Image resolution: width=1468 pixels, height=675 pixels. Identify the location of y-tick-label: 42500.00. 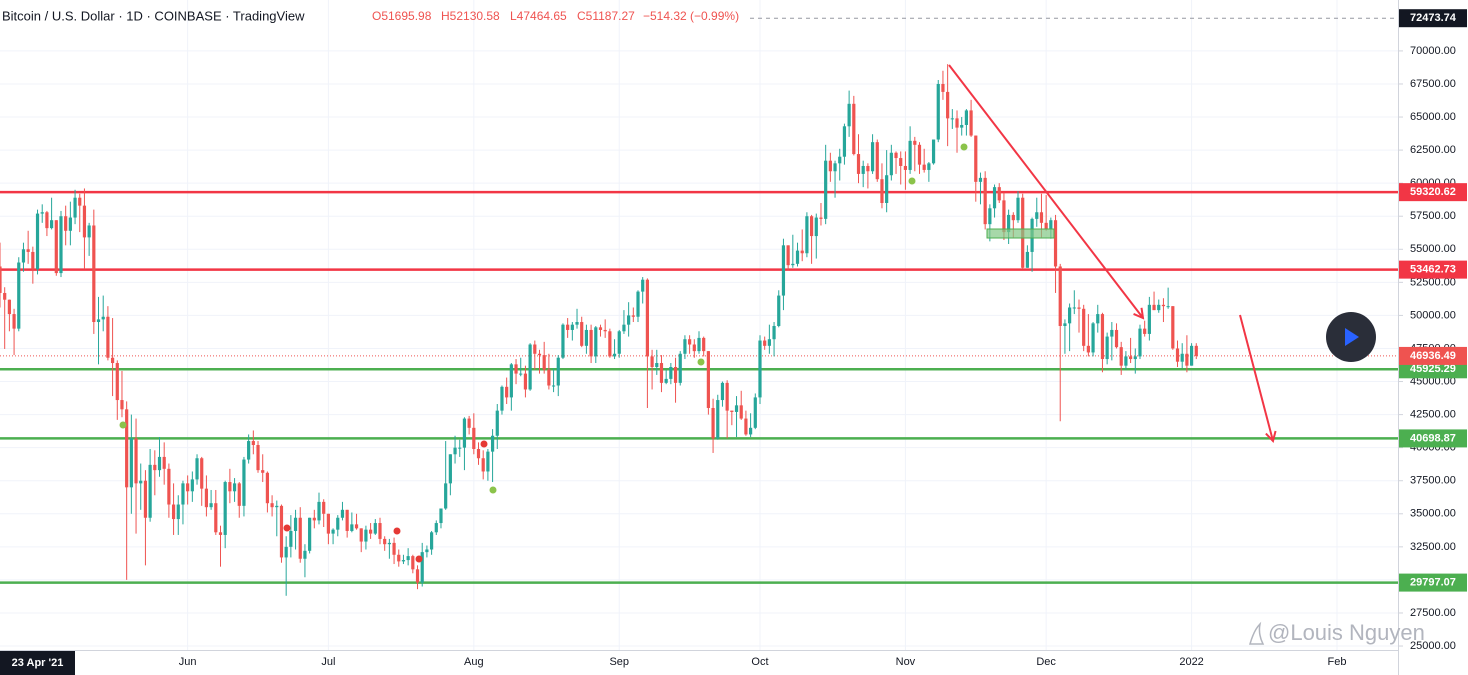
(1433, 415).